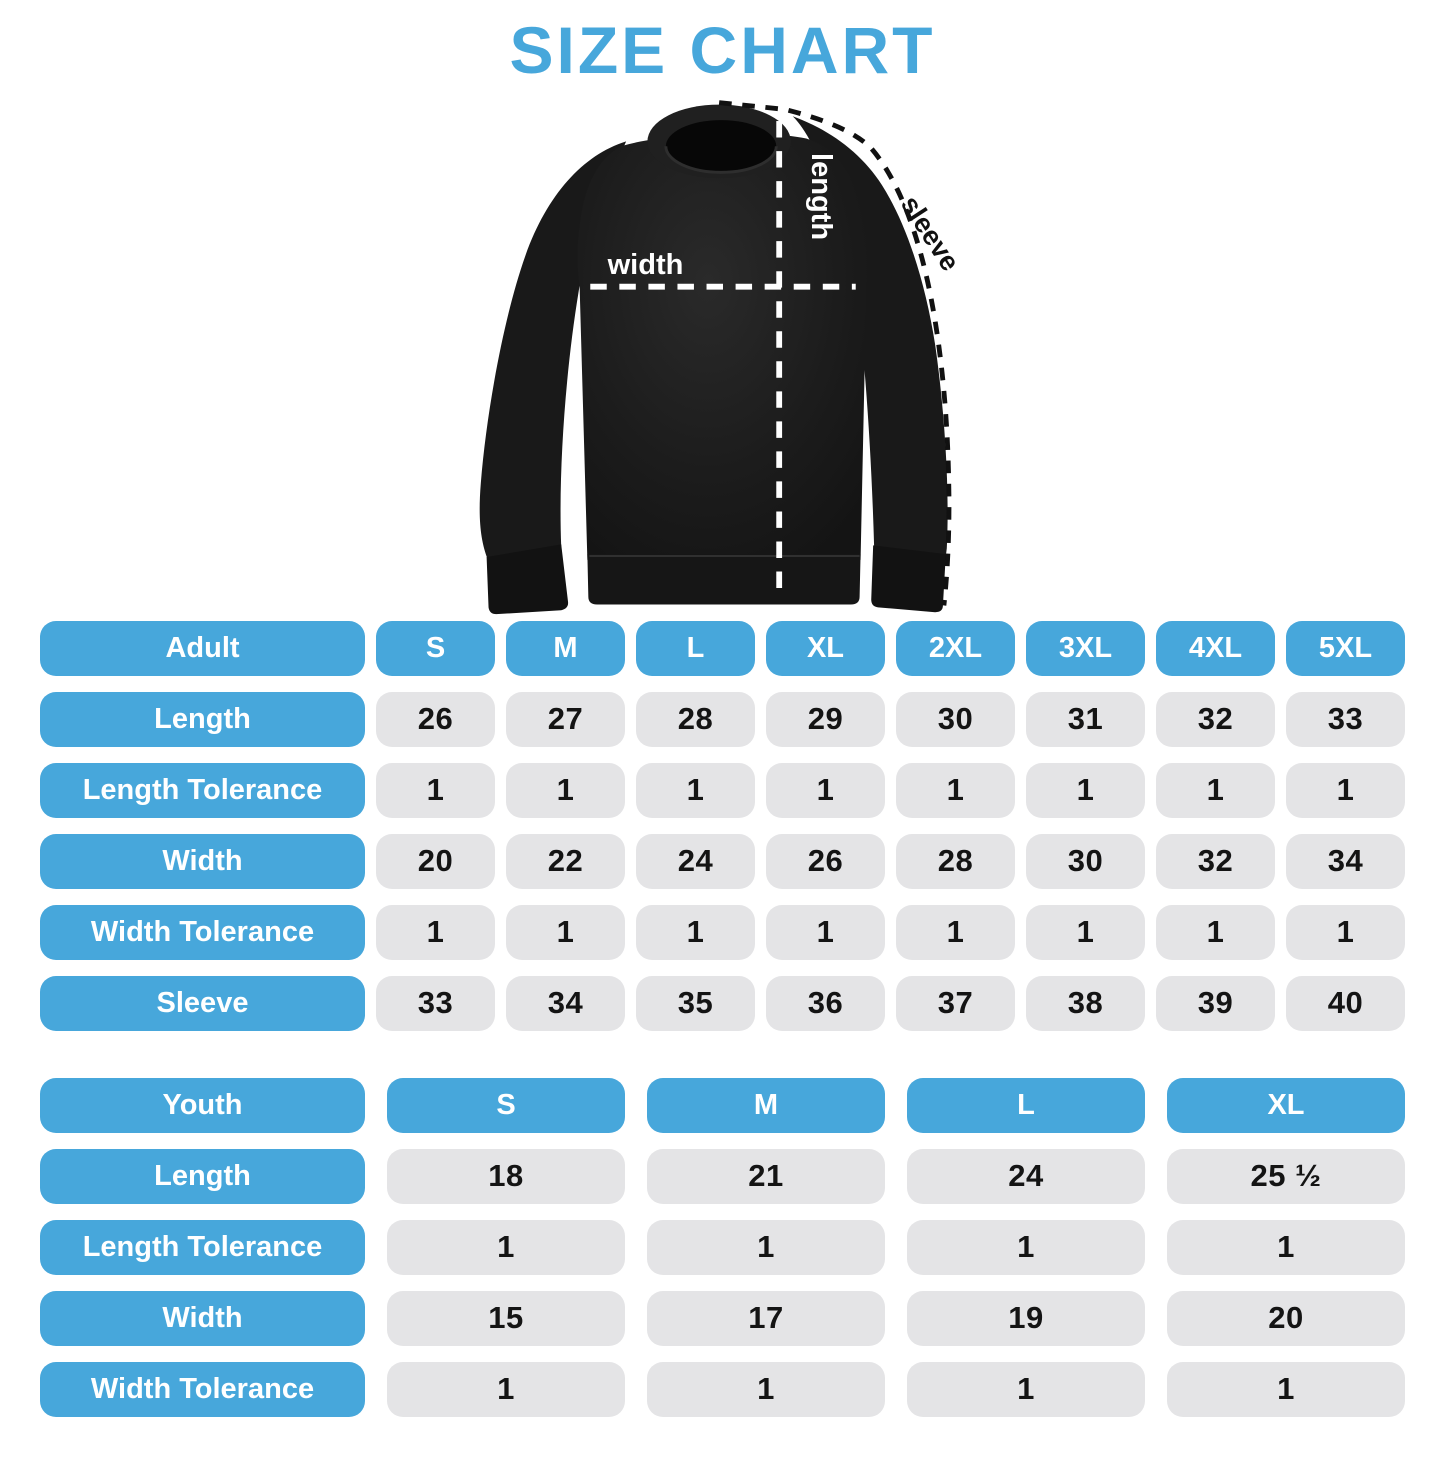 Image resolution: width=1445 pixels, height=1459 pixels. Describe the element at coordinates (644, 265) in the screenshot. I see `width-label: width` at that location.